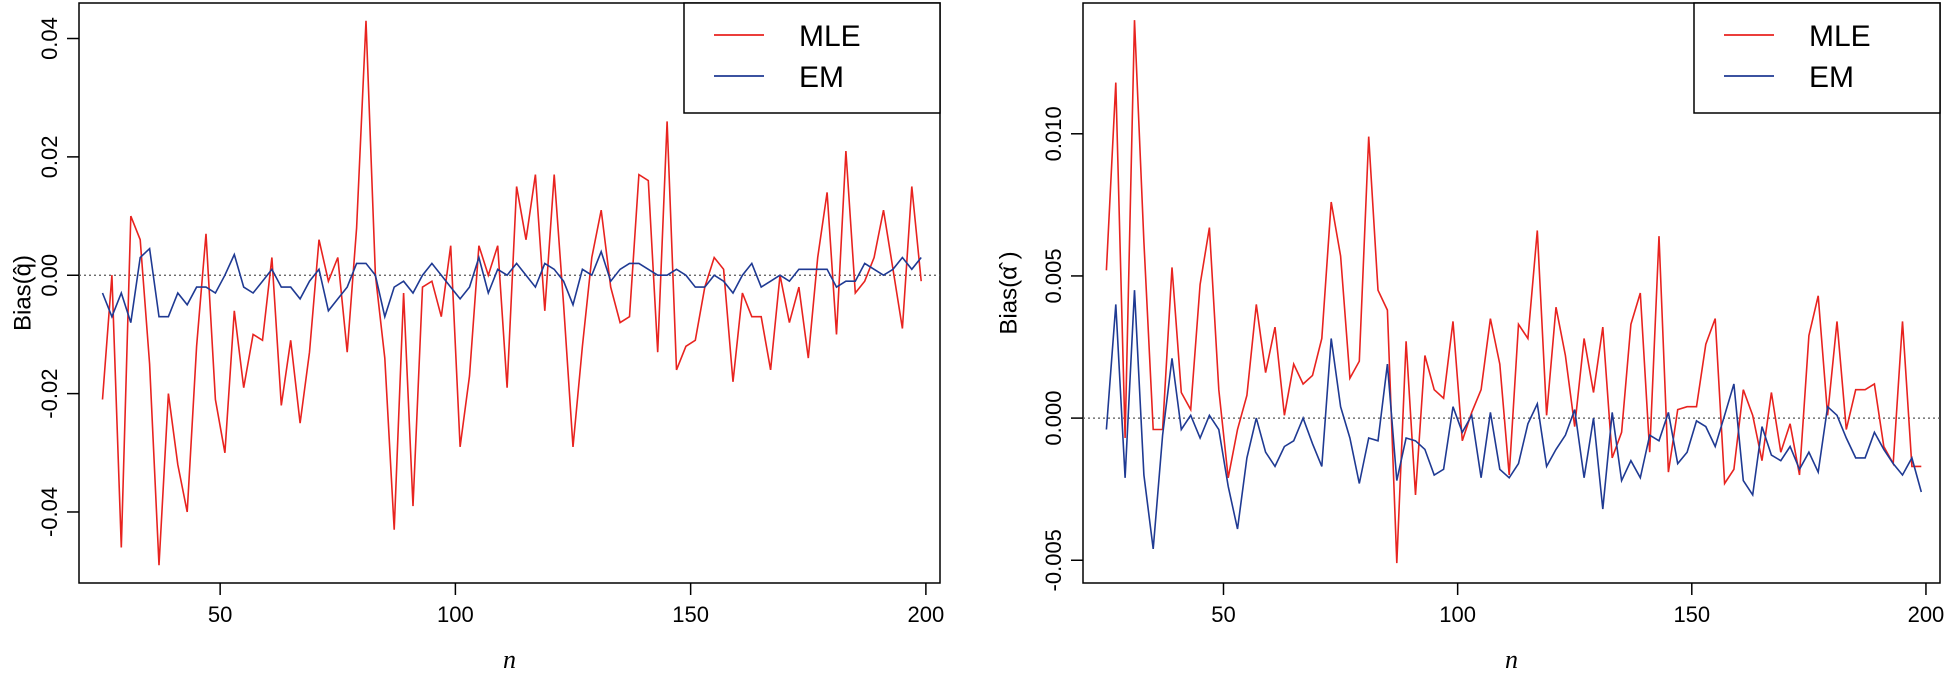  Describe the element at coordinates (49, 394) in the screenshot. I see `y-tick-label: -0.02` at that location.